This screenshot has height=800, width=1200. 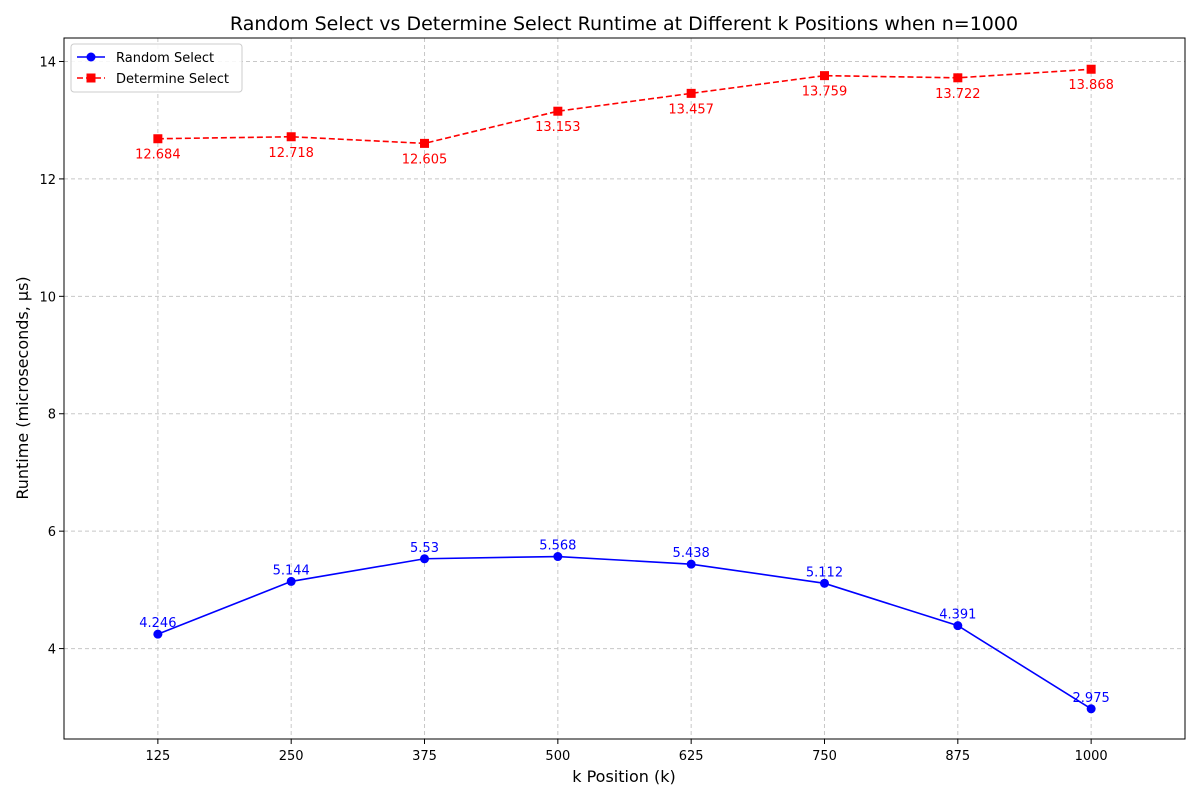 What do you see at coordinates (557, 546) in the screenshot?
I see `data-label: 5.568` at bounding box center [557, 546].